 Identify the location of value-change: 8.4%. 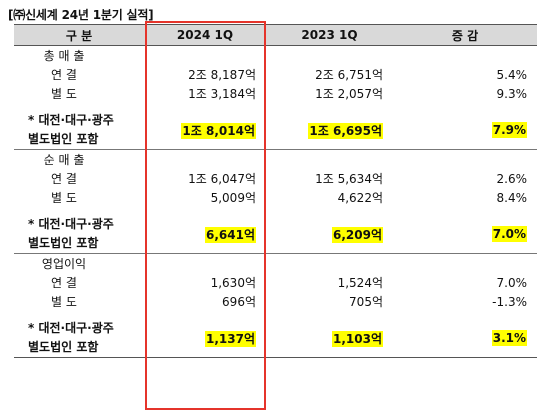
(512, 197).